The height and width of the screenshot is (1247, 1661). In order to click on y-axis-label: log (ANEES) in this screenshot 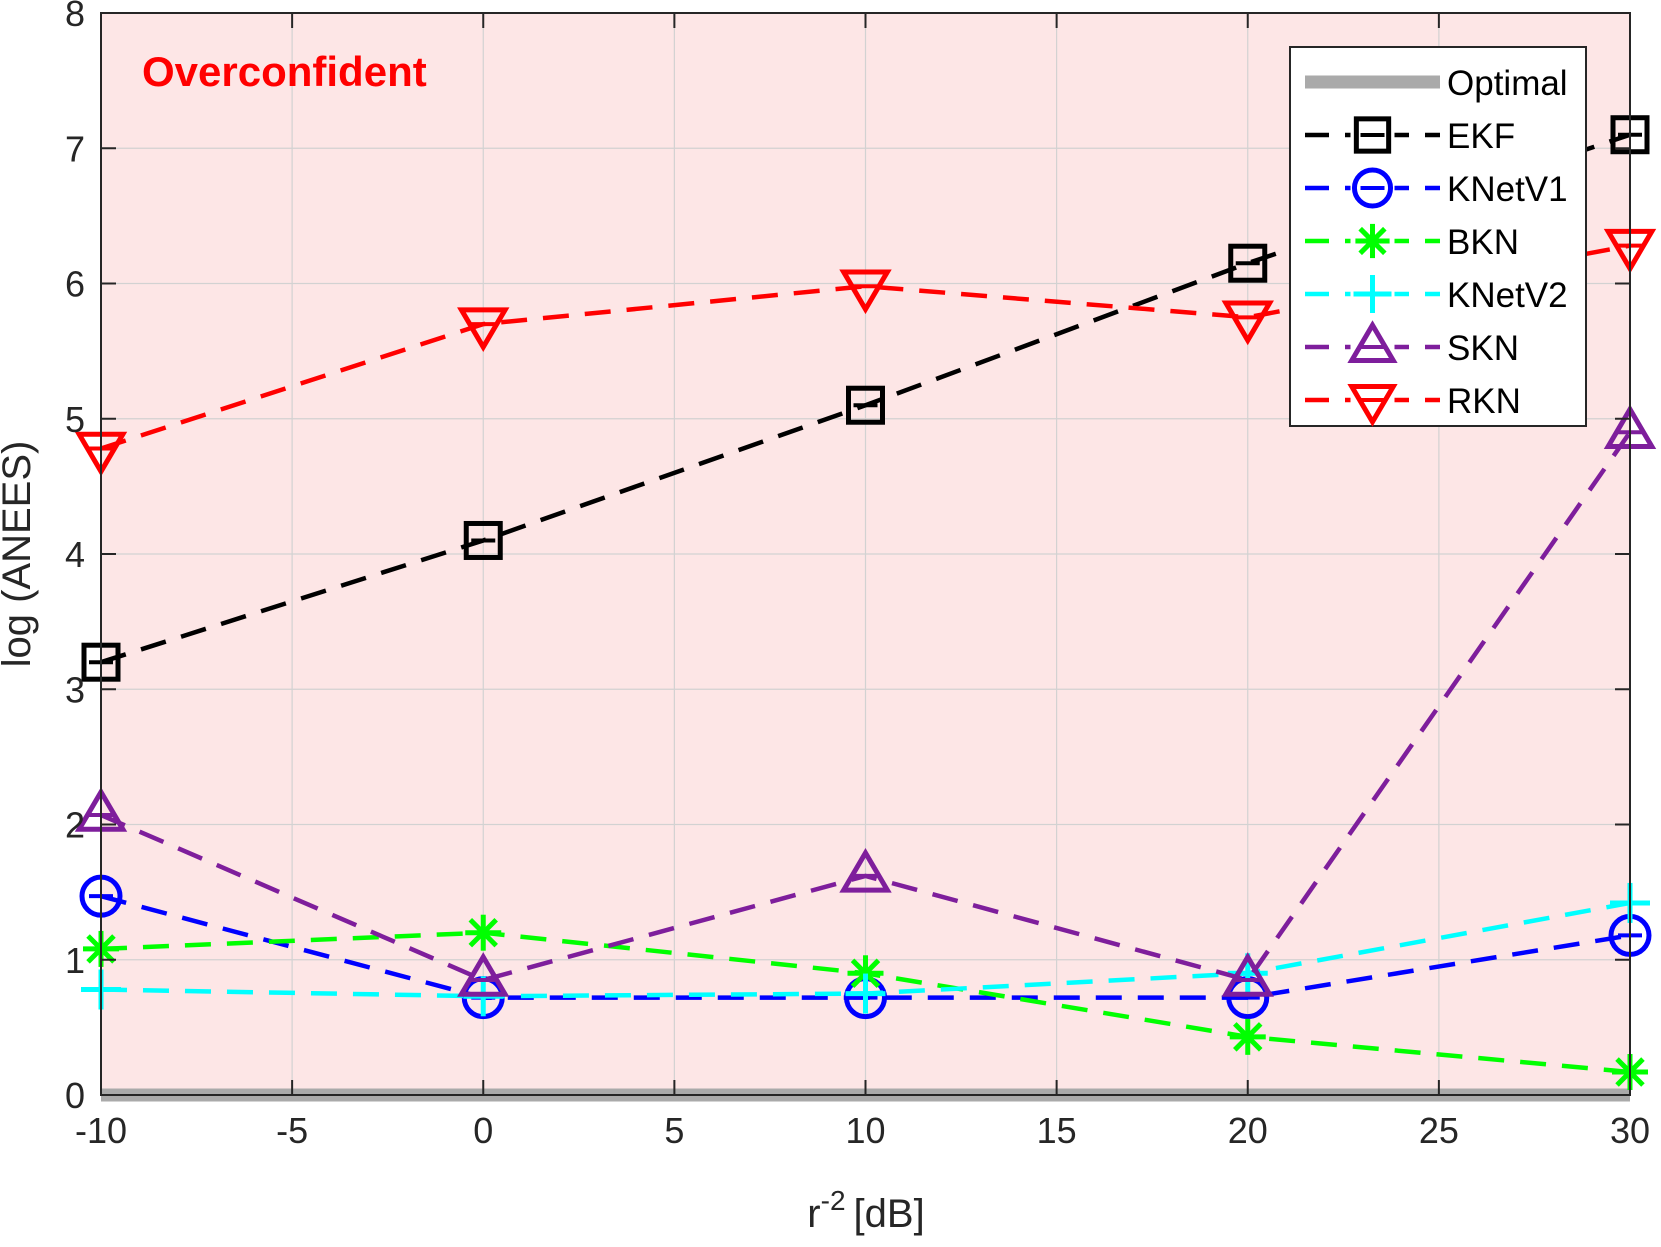, I will do `click(19, 554)`.